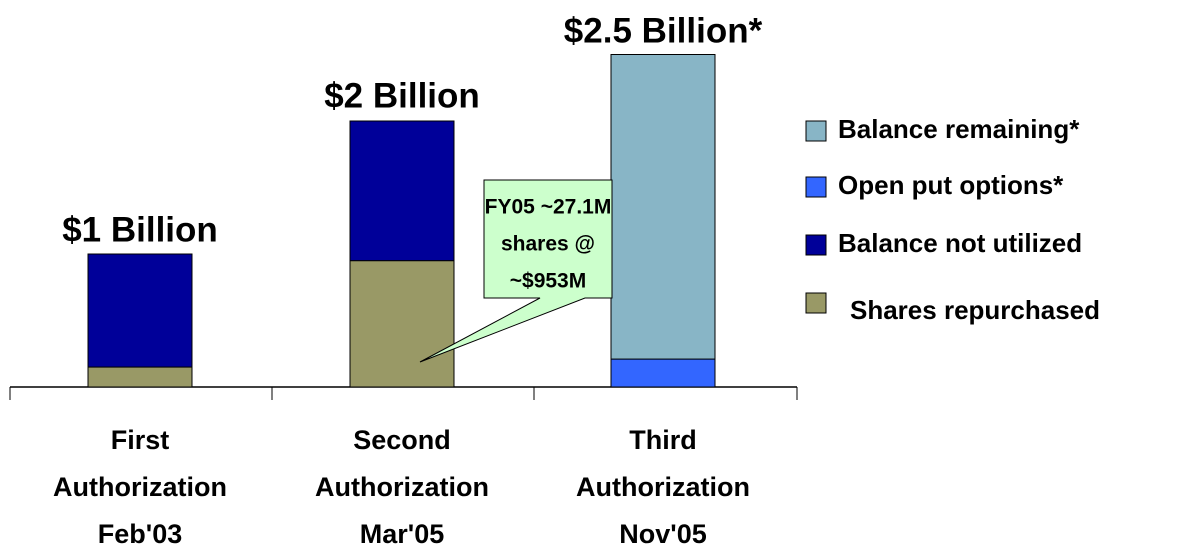 The width and height of the screenshot is (1179, 554). Describe the element at coordinates (960, 243) in the screenshot. I see `legend-label: Balance not utilized` at that location.